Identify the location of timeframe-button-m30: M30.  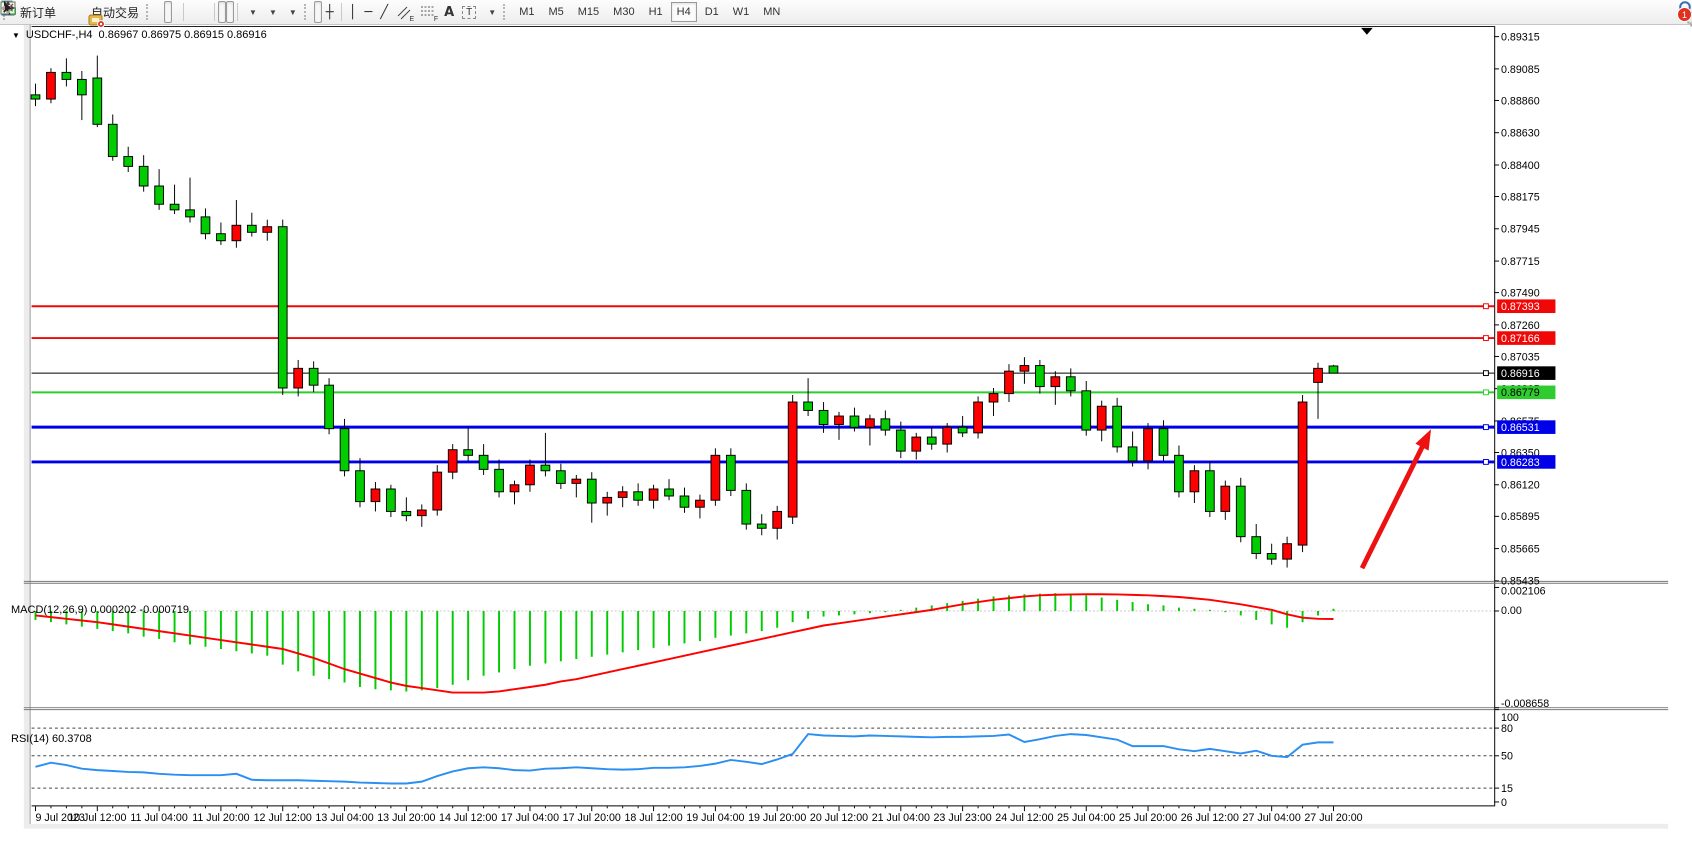
(624, 12).